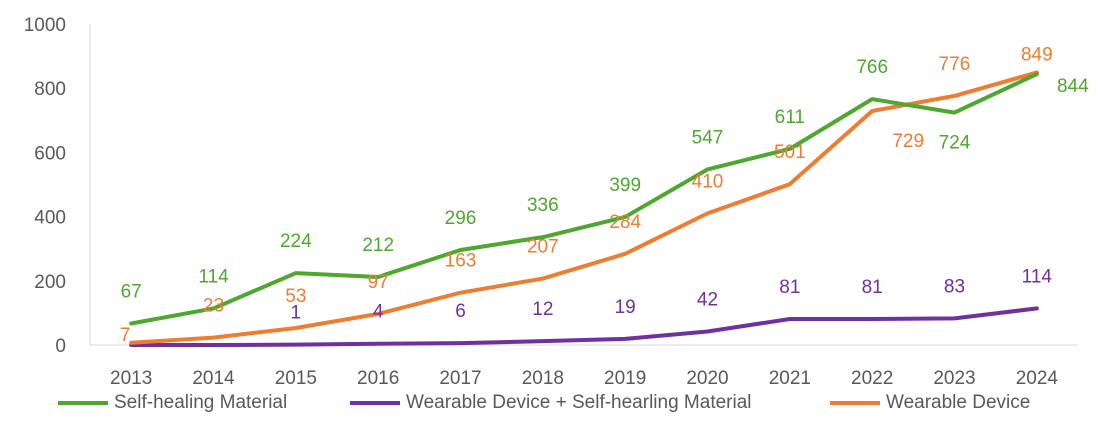  Describe the element at coordinates (378, 245) in the screenshot. I see `data-label: 212` at that location.